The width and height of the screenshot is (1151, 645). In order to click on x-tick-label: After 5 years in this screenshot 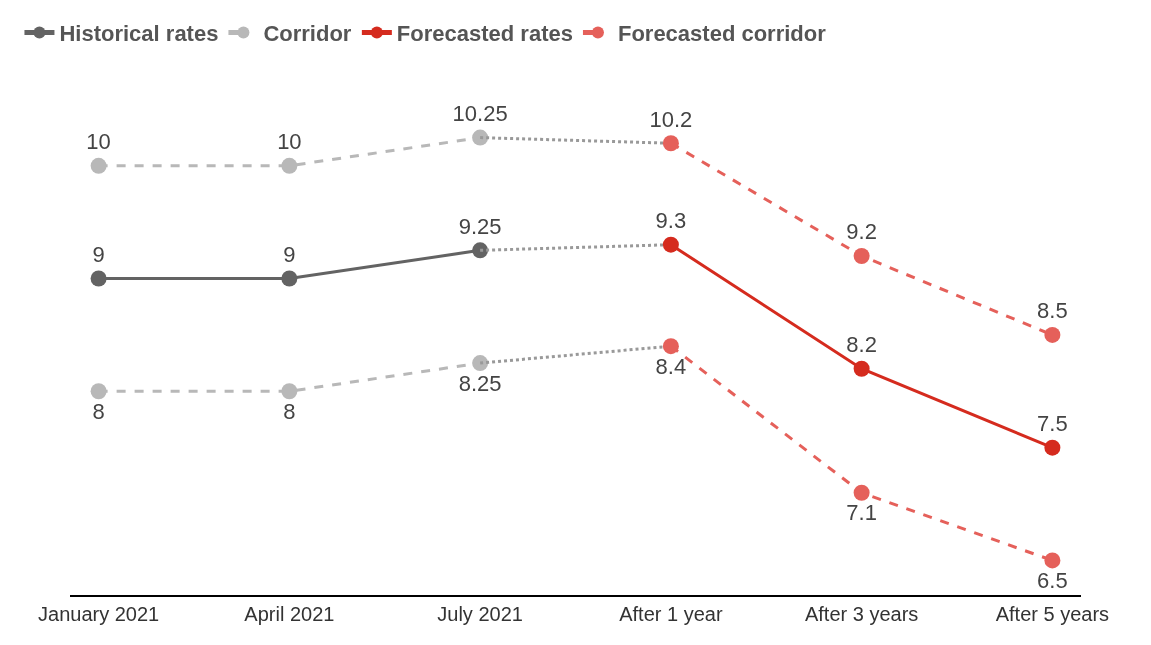, I will do `click(1052, 614)`.